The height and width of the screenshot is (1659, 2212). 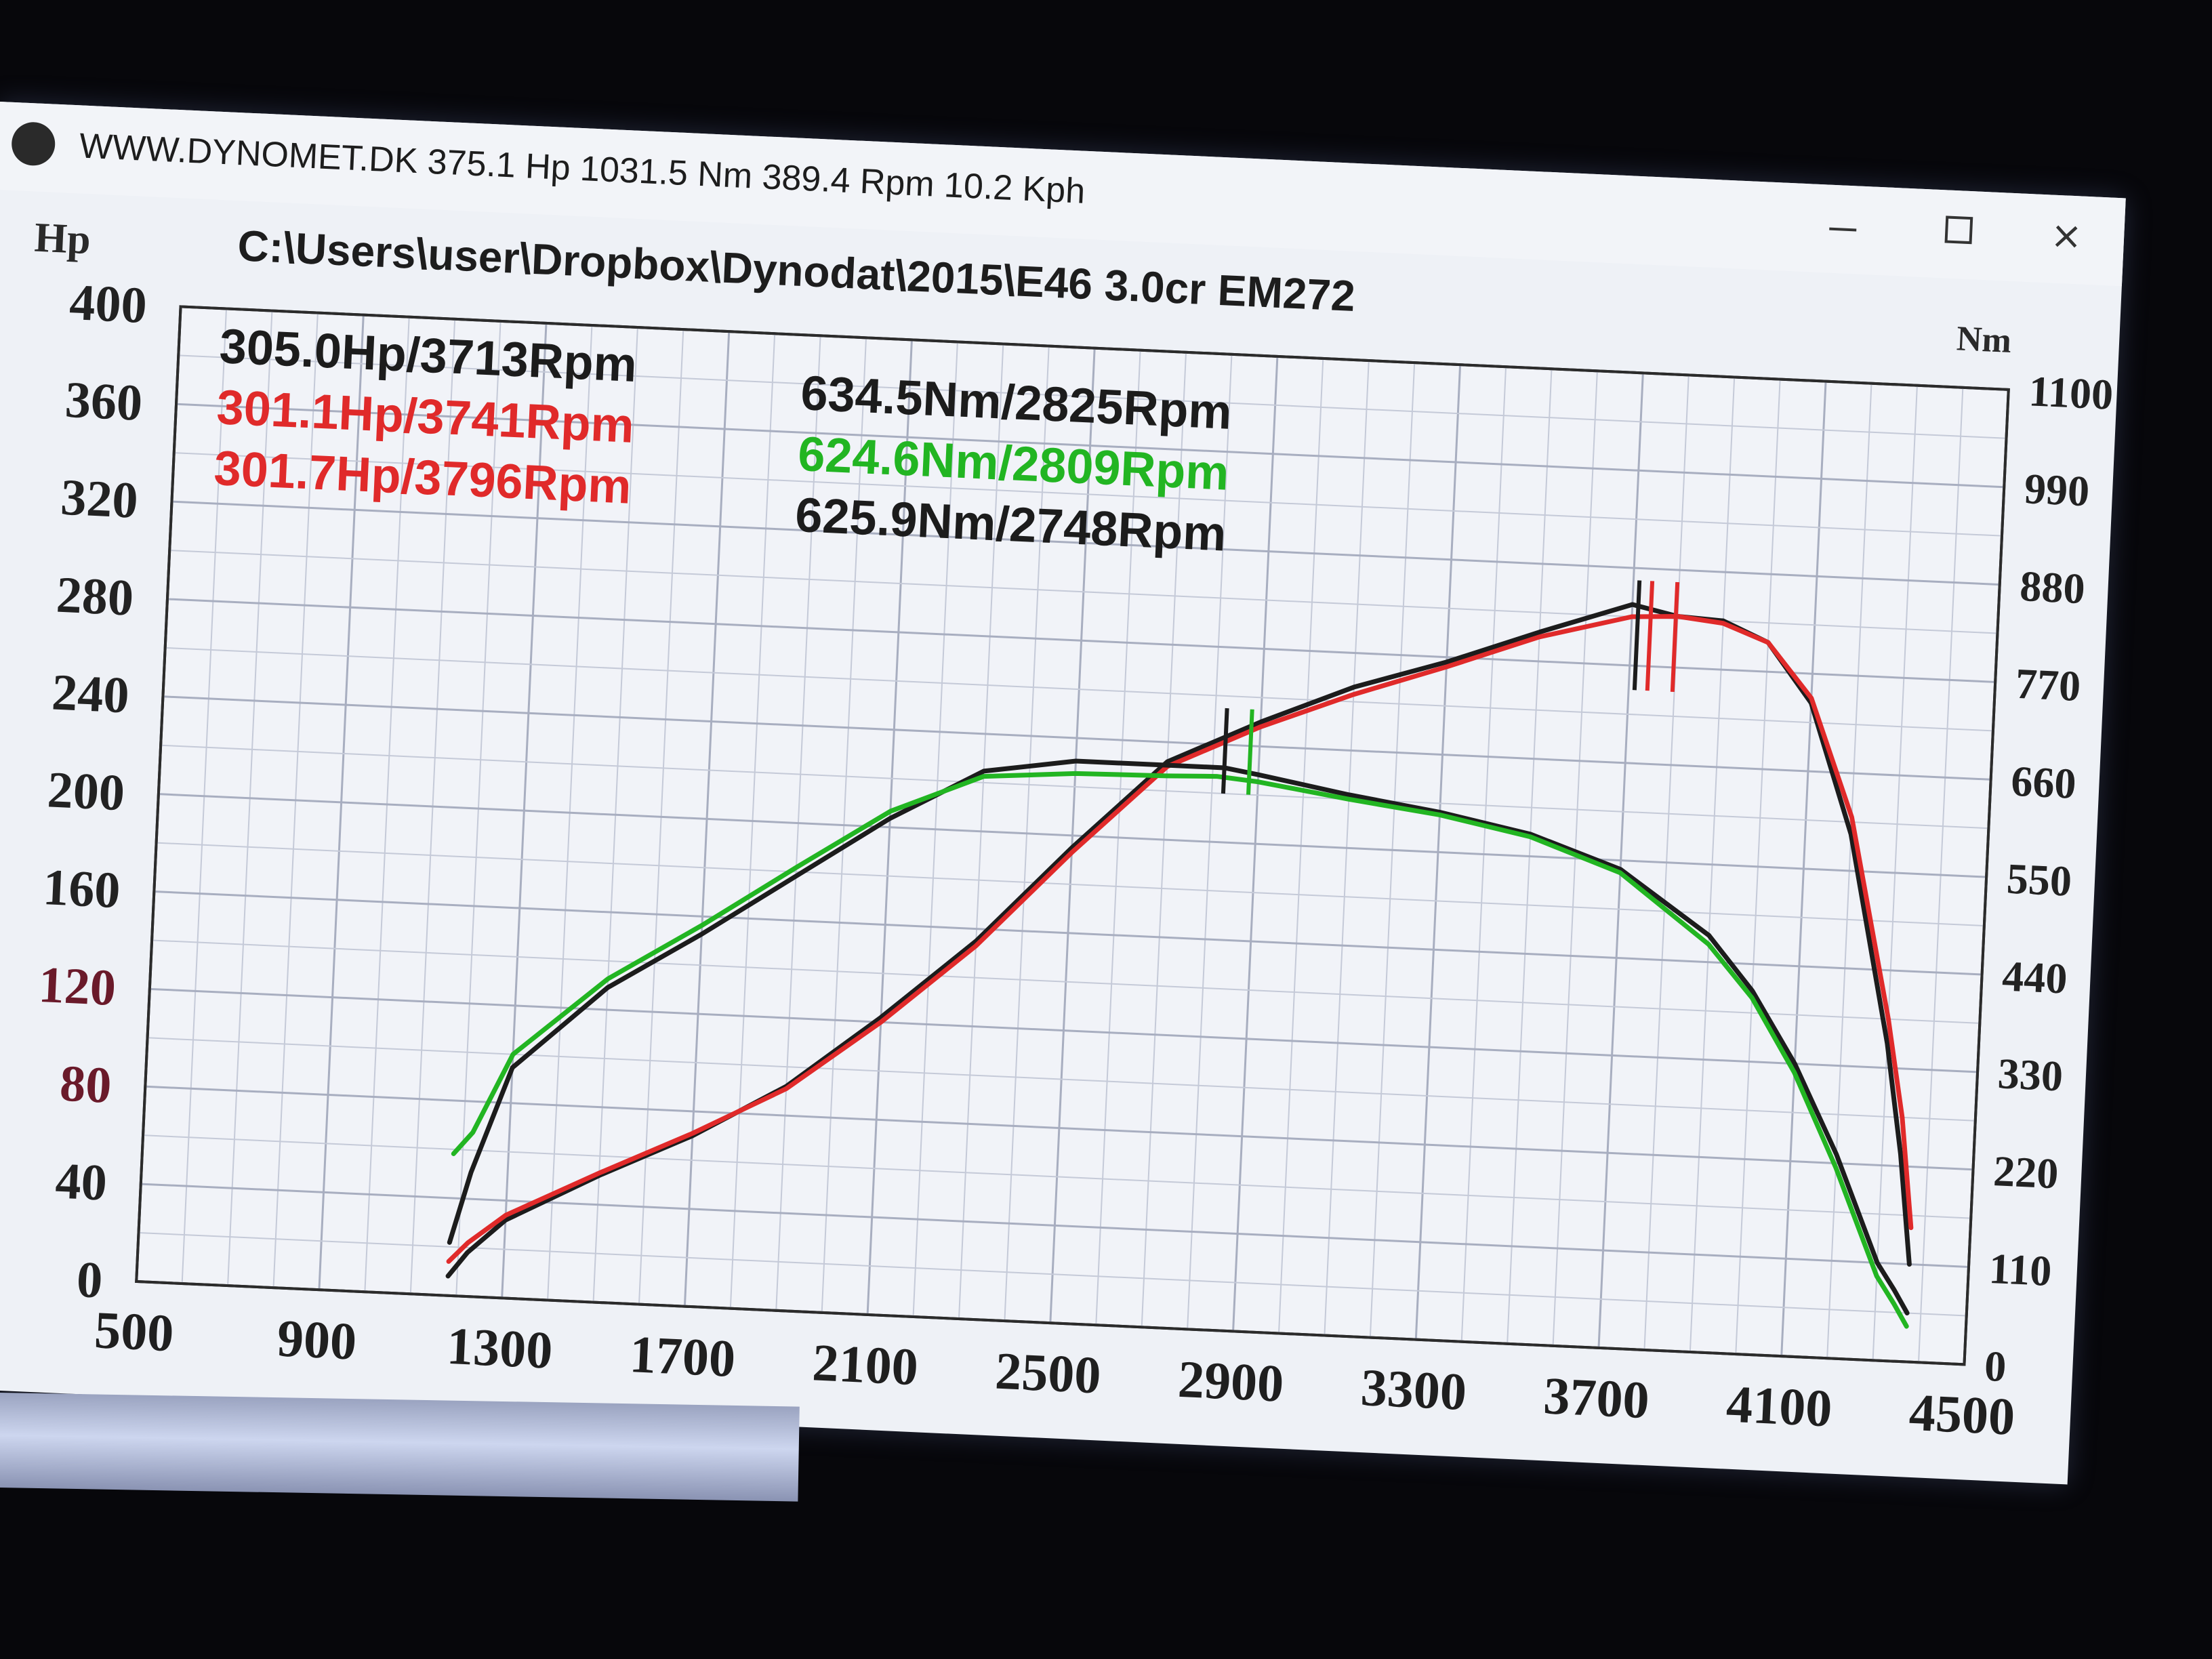 I want to click on y-tick-label: 400, so click(x=108, y=304).